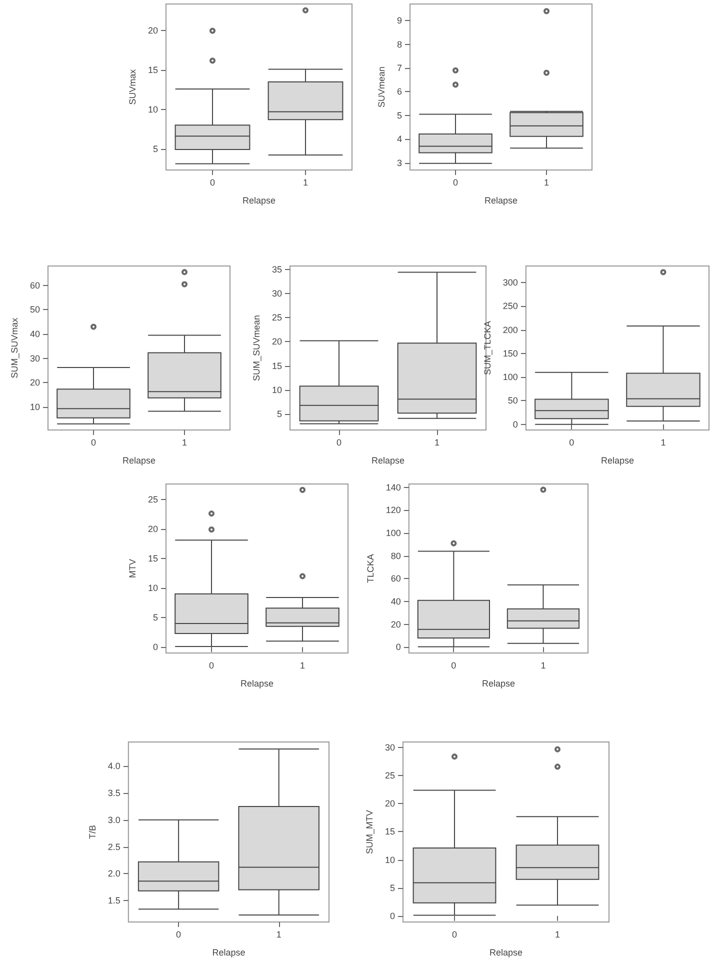  What do you see at coordinates (393, 510) in the screenshot?
I see `y-tick-label: 120` at bounding box center [393, 510].